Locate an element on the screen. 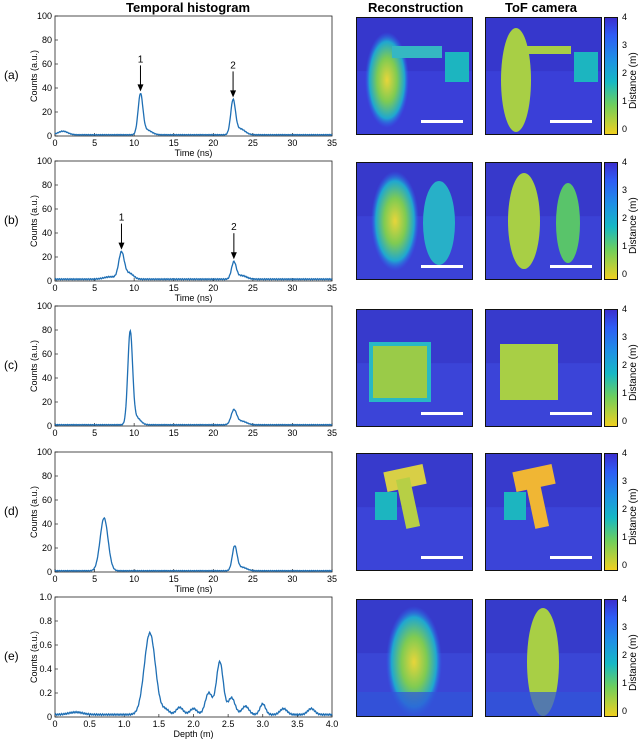  y-tick-label: 0.8 is located at coordinates (45, 621).